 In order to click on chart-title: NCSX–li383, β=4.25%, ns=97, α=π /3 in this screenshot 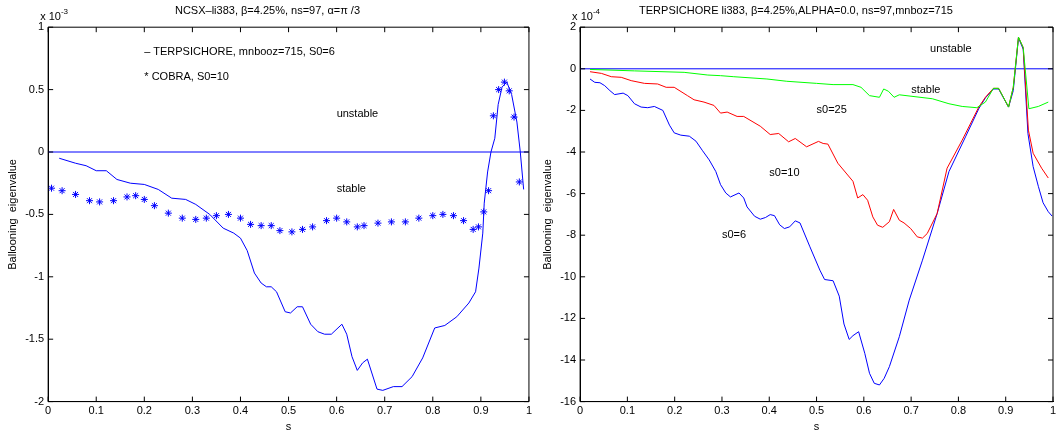, I will do `click(267, 9)`.